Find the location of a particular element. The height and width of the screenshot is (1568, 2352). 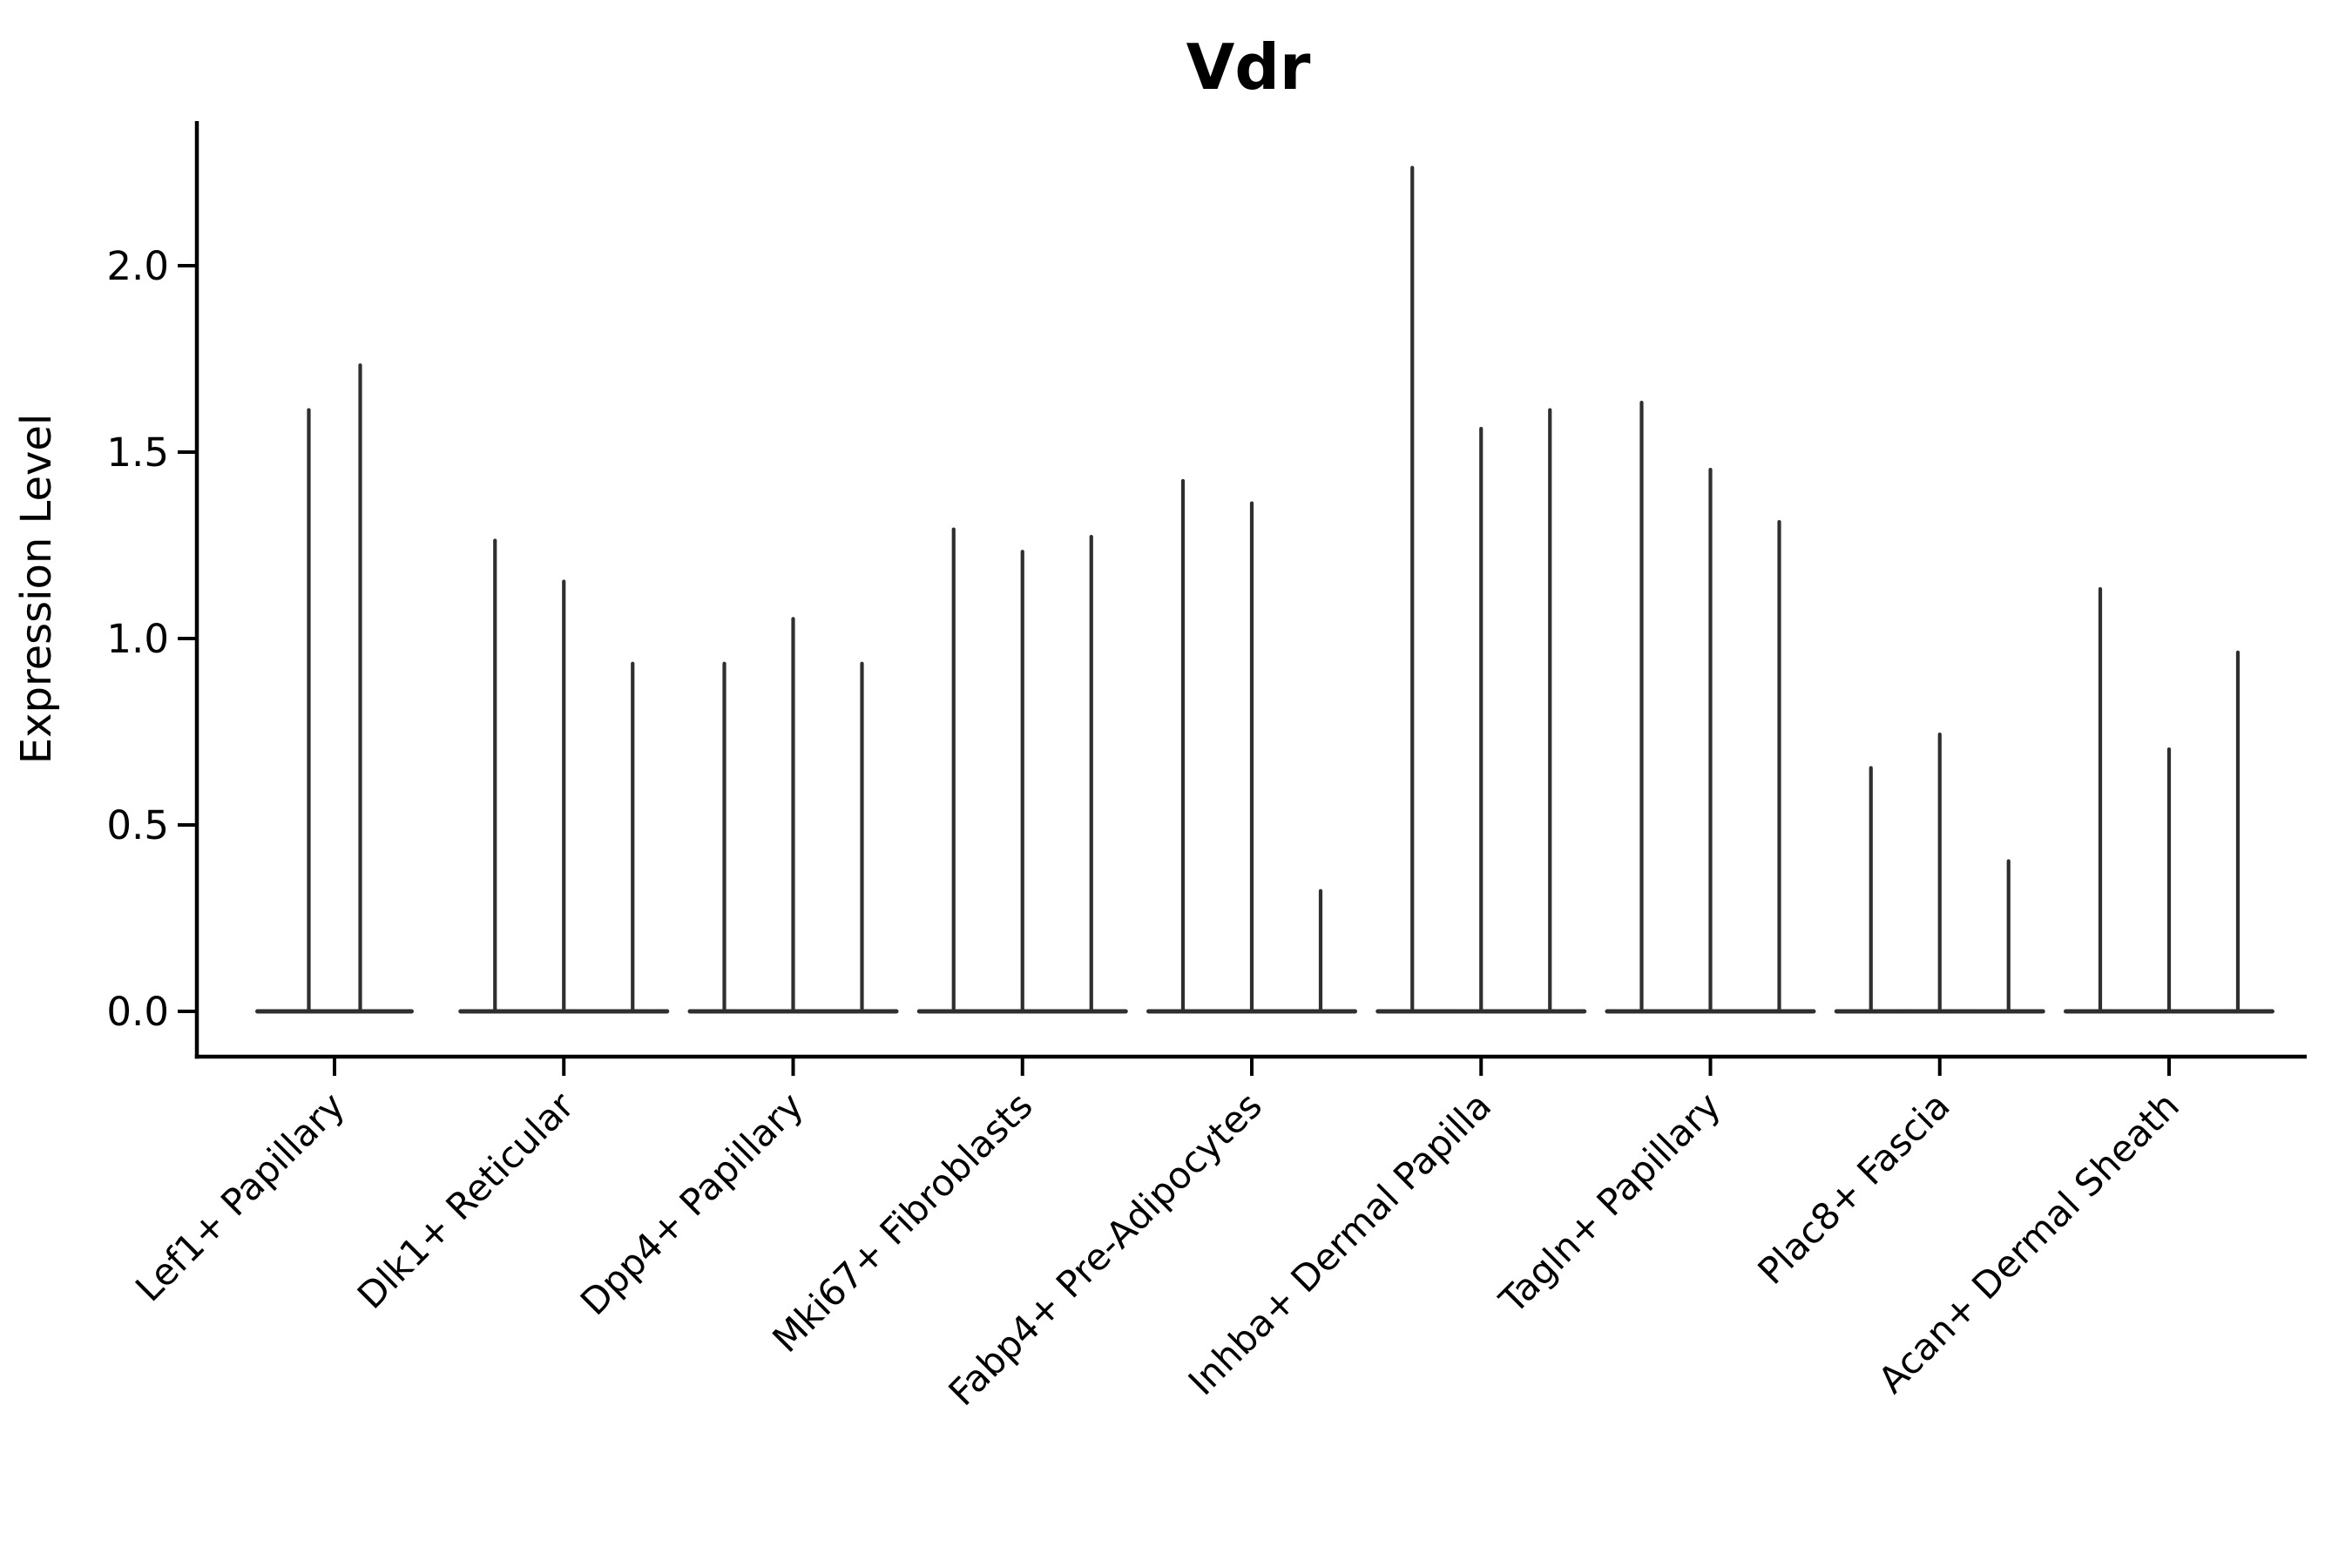

y-tick-label: 0.5 is located at coordinates (137, 825).